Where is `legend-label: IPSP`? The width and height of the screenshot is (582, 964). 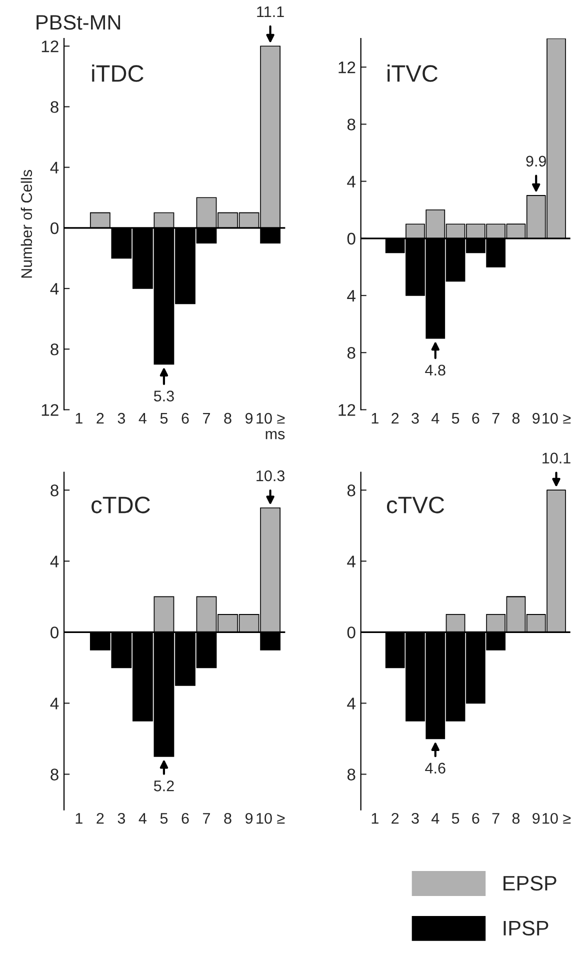
legend-label: IPSP is located at coordinates (526, 928).